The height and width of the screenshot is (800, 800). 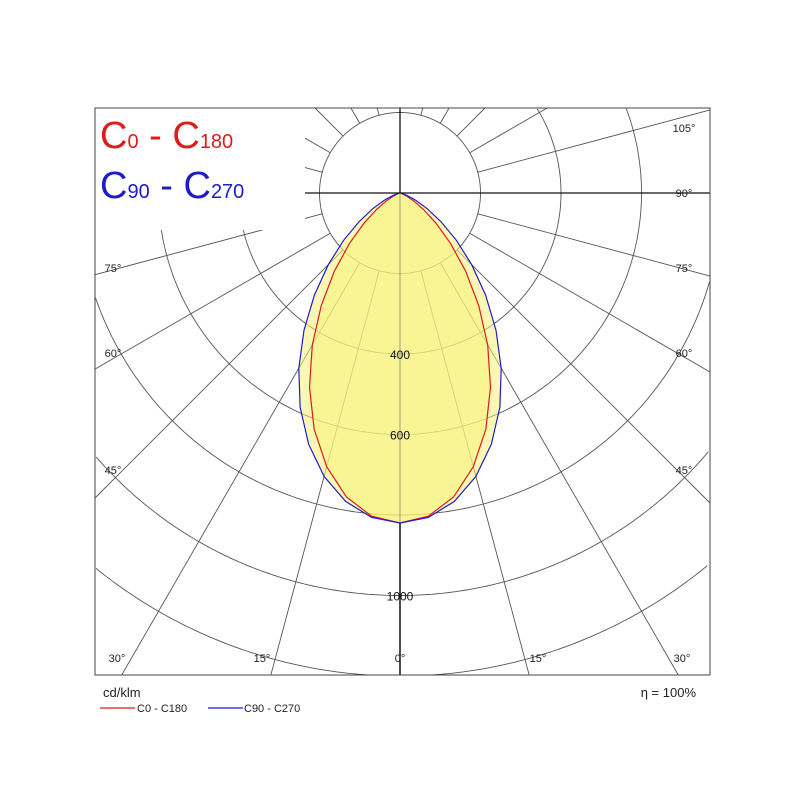 What do you see at coordinates (113, 471) in the screenshot?
I see `angle-label-left: 45°` at bounding box center [113, 471].